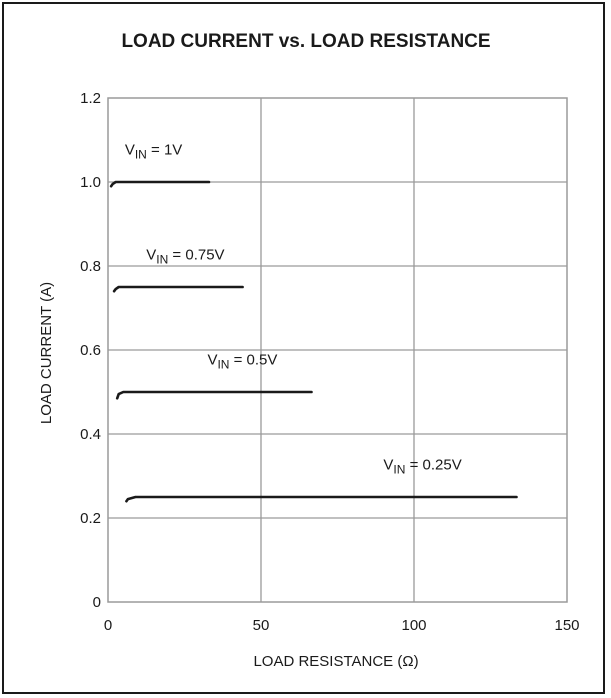 This screenshot has height=698, width=611. I want to click on y-axis-ticks: 0 0.2 0.4 0.6 0.8 1.0 1.2, so click(90, 350).